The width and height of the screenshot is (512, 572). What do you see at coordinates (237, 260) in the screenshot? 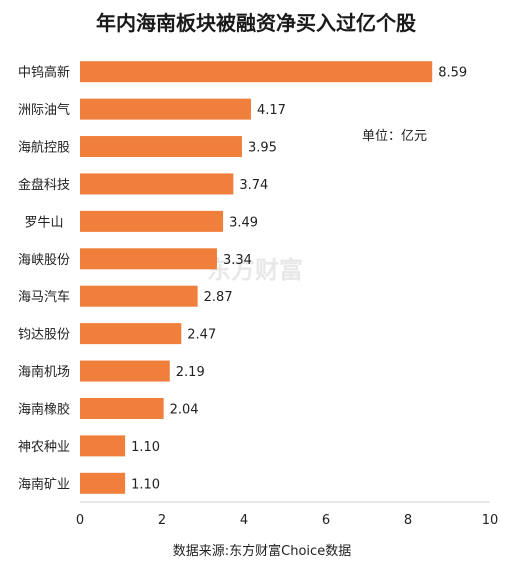
I see `value-label-6: 3.34` at bounding box center [237, 260].